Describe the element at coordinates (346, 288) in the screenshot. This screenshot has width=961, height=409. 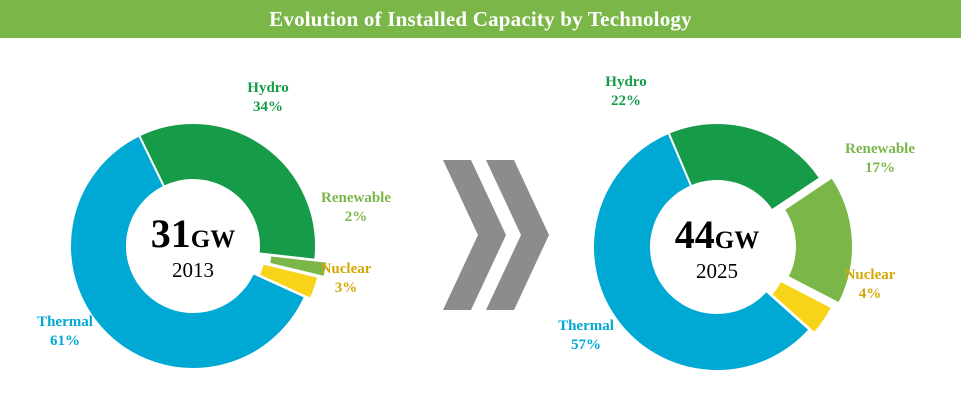
I see `label-nuclear-percent: 3%` at that location.